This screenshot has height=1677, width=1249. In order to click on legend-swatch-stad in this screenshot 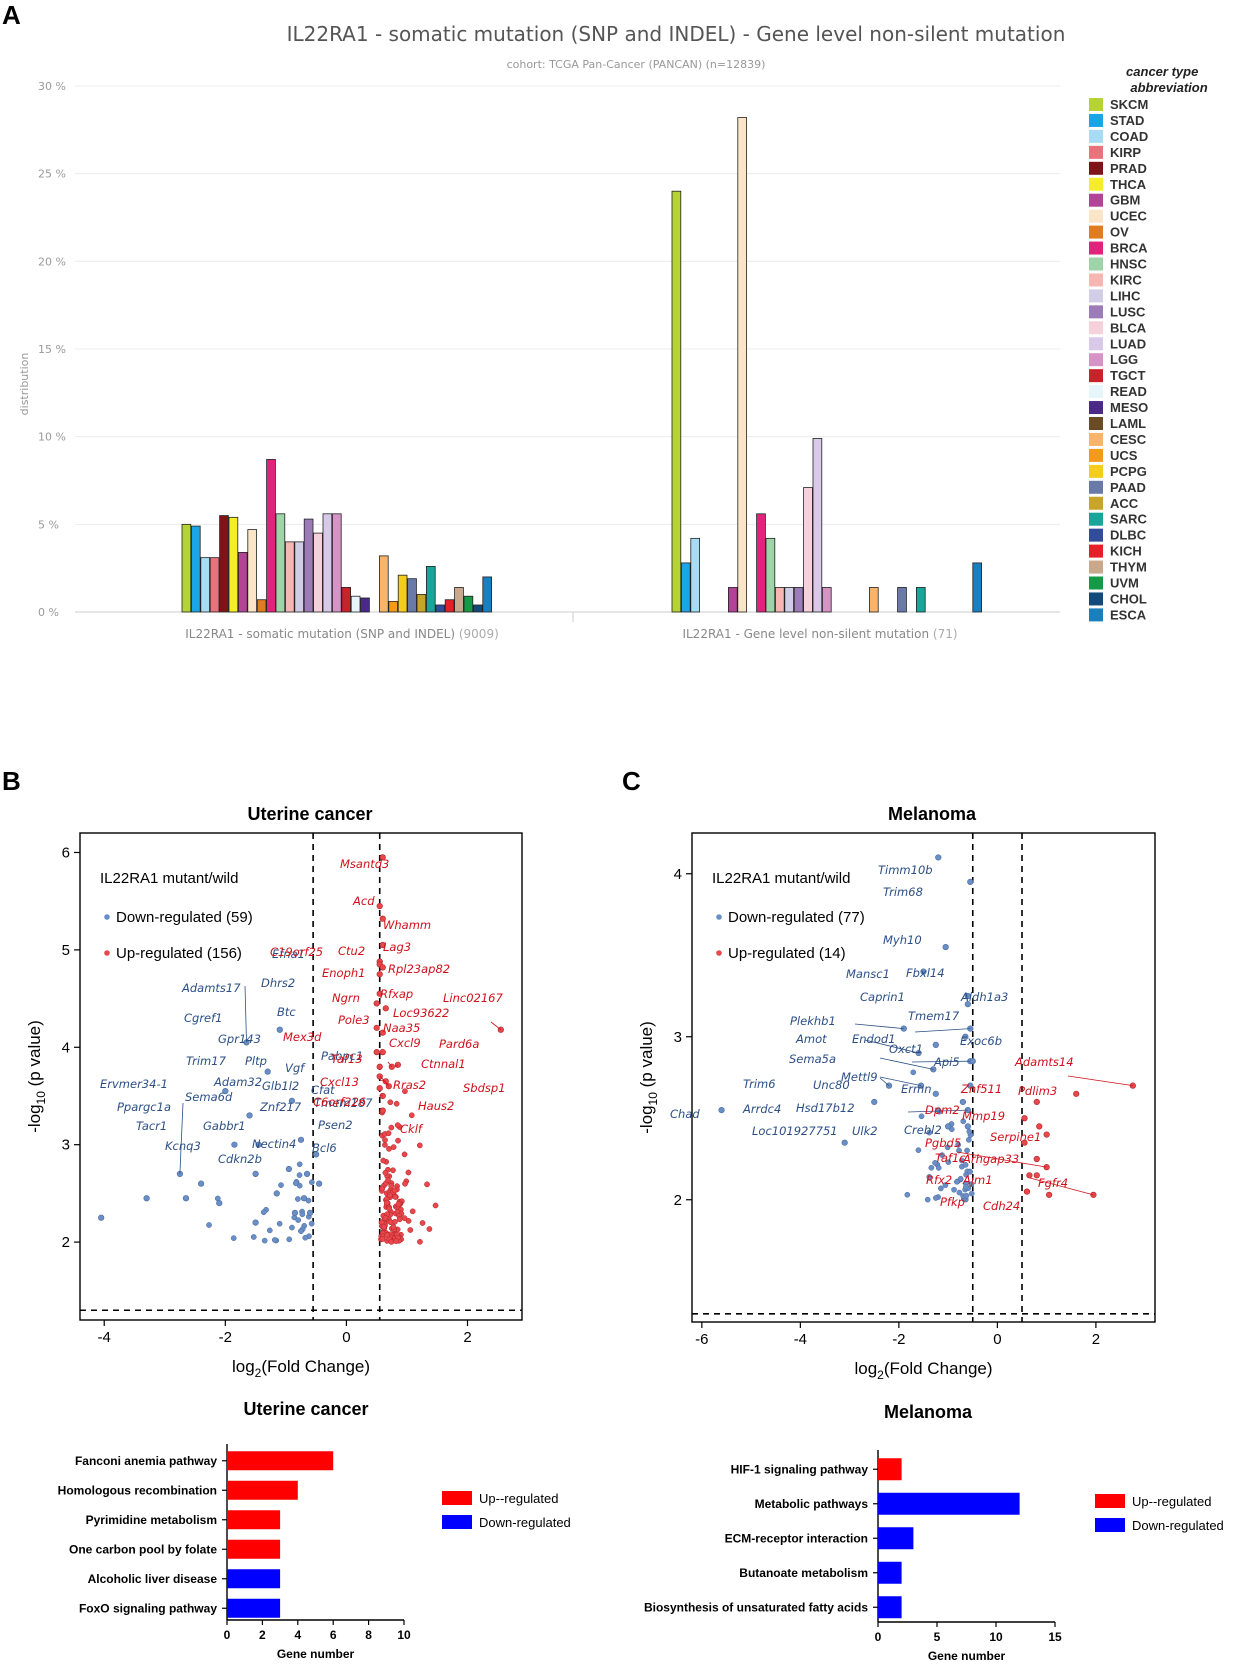, I will do `click(1096, 120)`.